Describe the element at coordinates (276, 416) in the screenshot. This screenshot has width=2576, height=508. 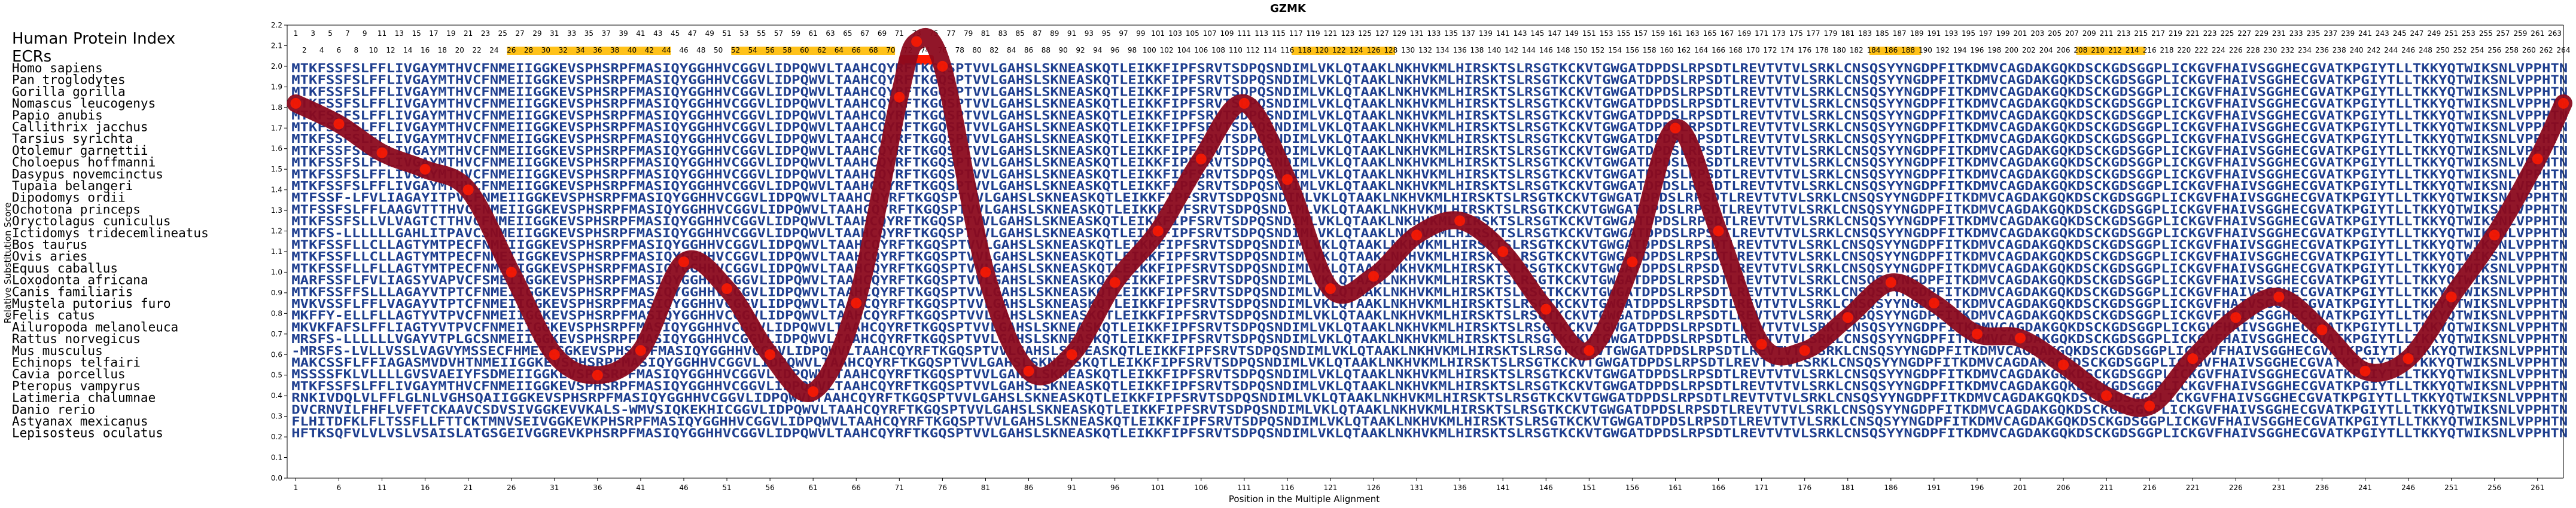
I see `y-tick-label: 0.3` at that location.